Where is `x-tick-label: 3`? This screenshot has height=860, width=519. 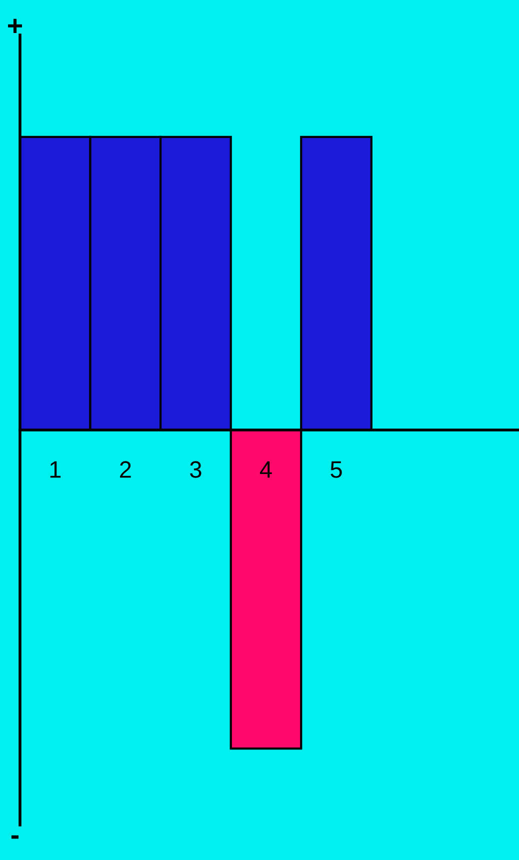 x-tick-label: 3 is located at coordinates (196, 469).